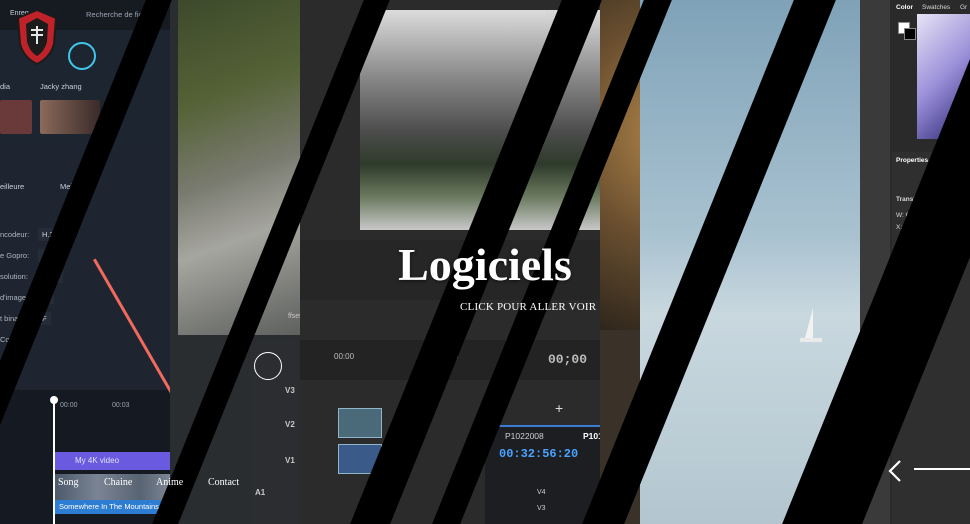 The height and width of the screenshot is (524, 970). What do you see at coordinates (964, 7) in the screenshot?
I see `ps-tab: Gr` at bounding box center [964, 7].